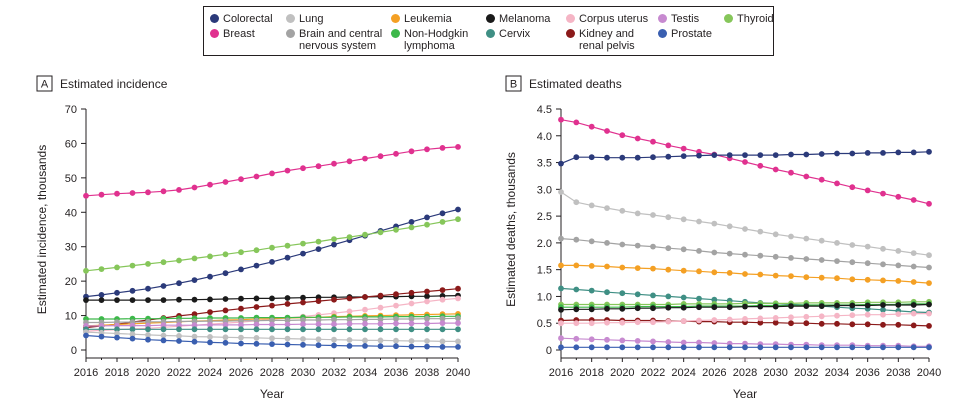  What do you see at coordinates (71, 213) in the screenshot?
I see `y-tick-label: 40` at bounding box center [71, 213].